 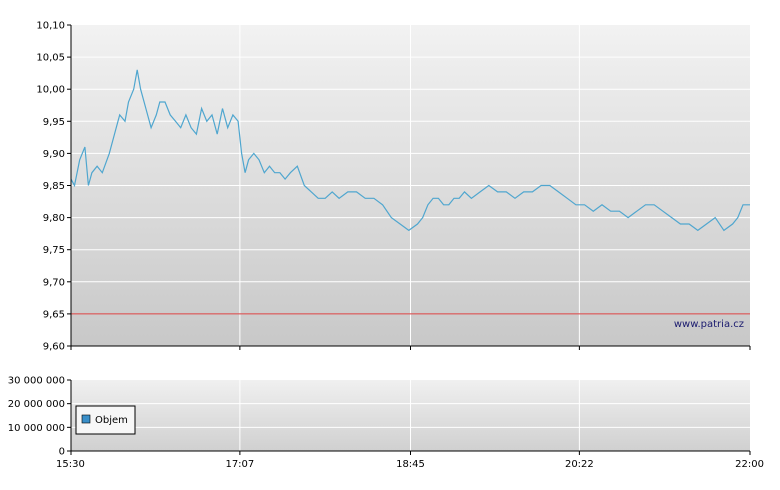 I want to click on price-y-tick-label: 9,65, so click(x=54, y=314).